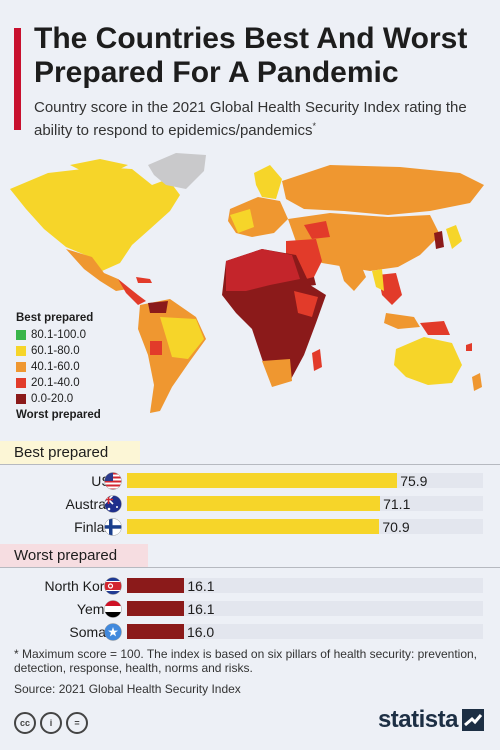 The image size is (500, 750). I want to click on legend-item: 80.1-100.0, so click(58, 335).